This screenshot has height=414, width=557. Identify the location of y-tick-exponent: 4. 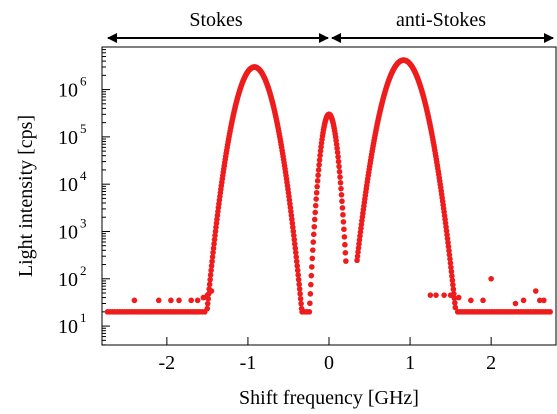
(83, 175).